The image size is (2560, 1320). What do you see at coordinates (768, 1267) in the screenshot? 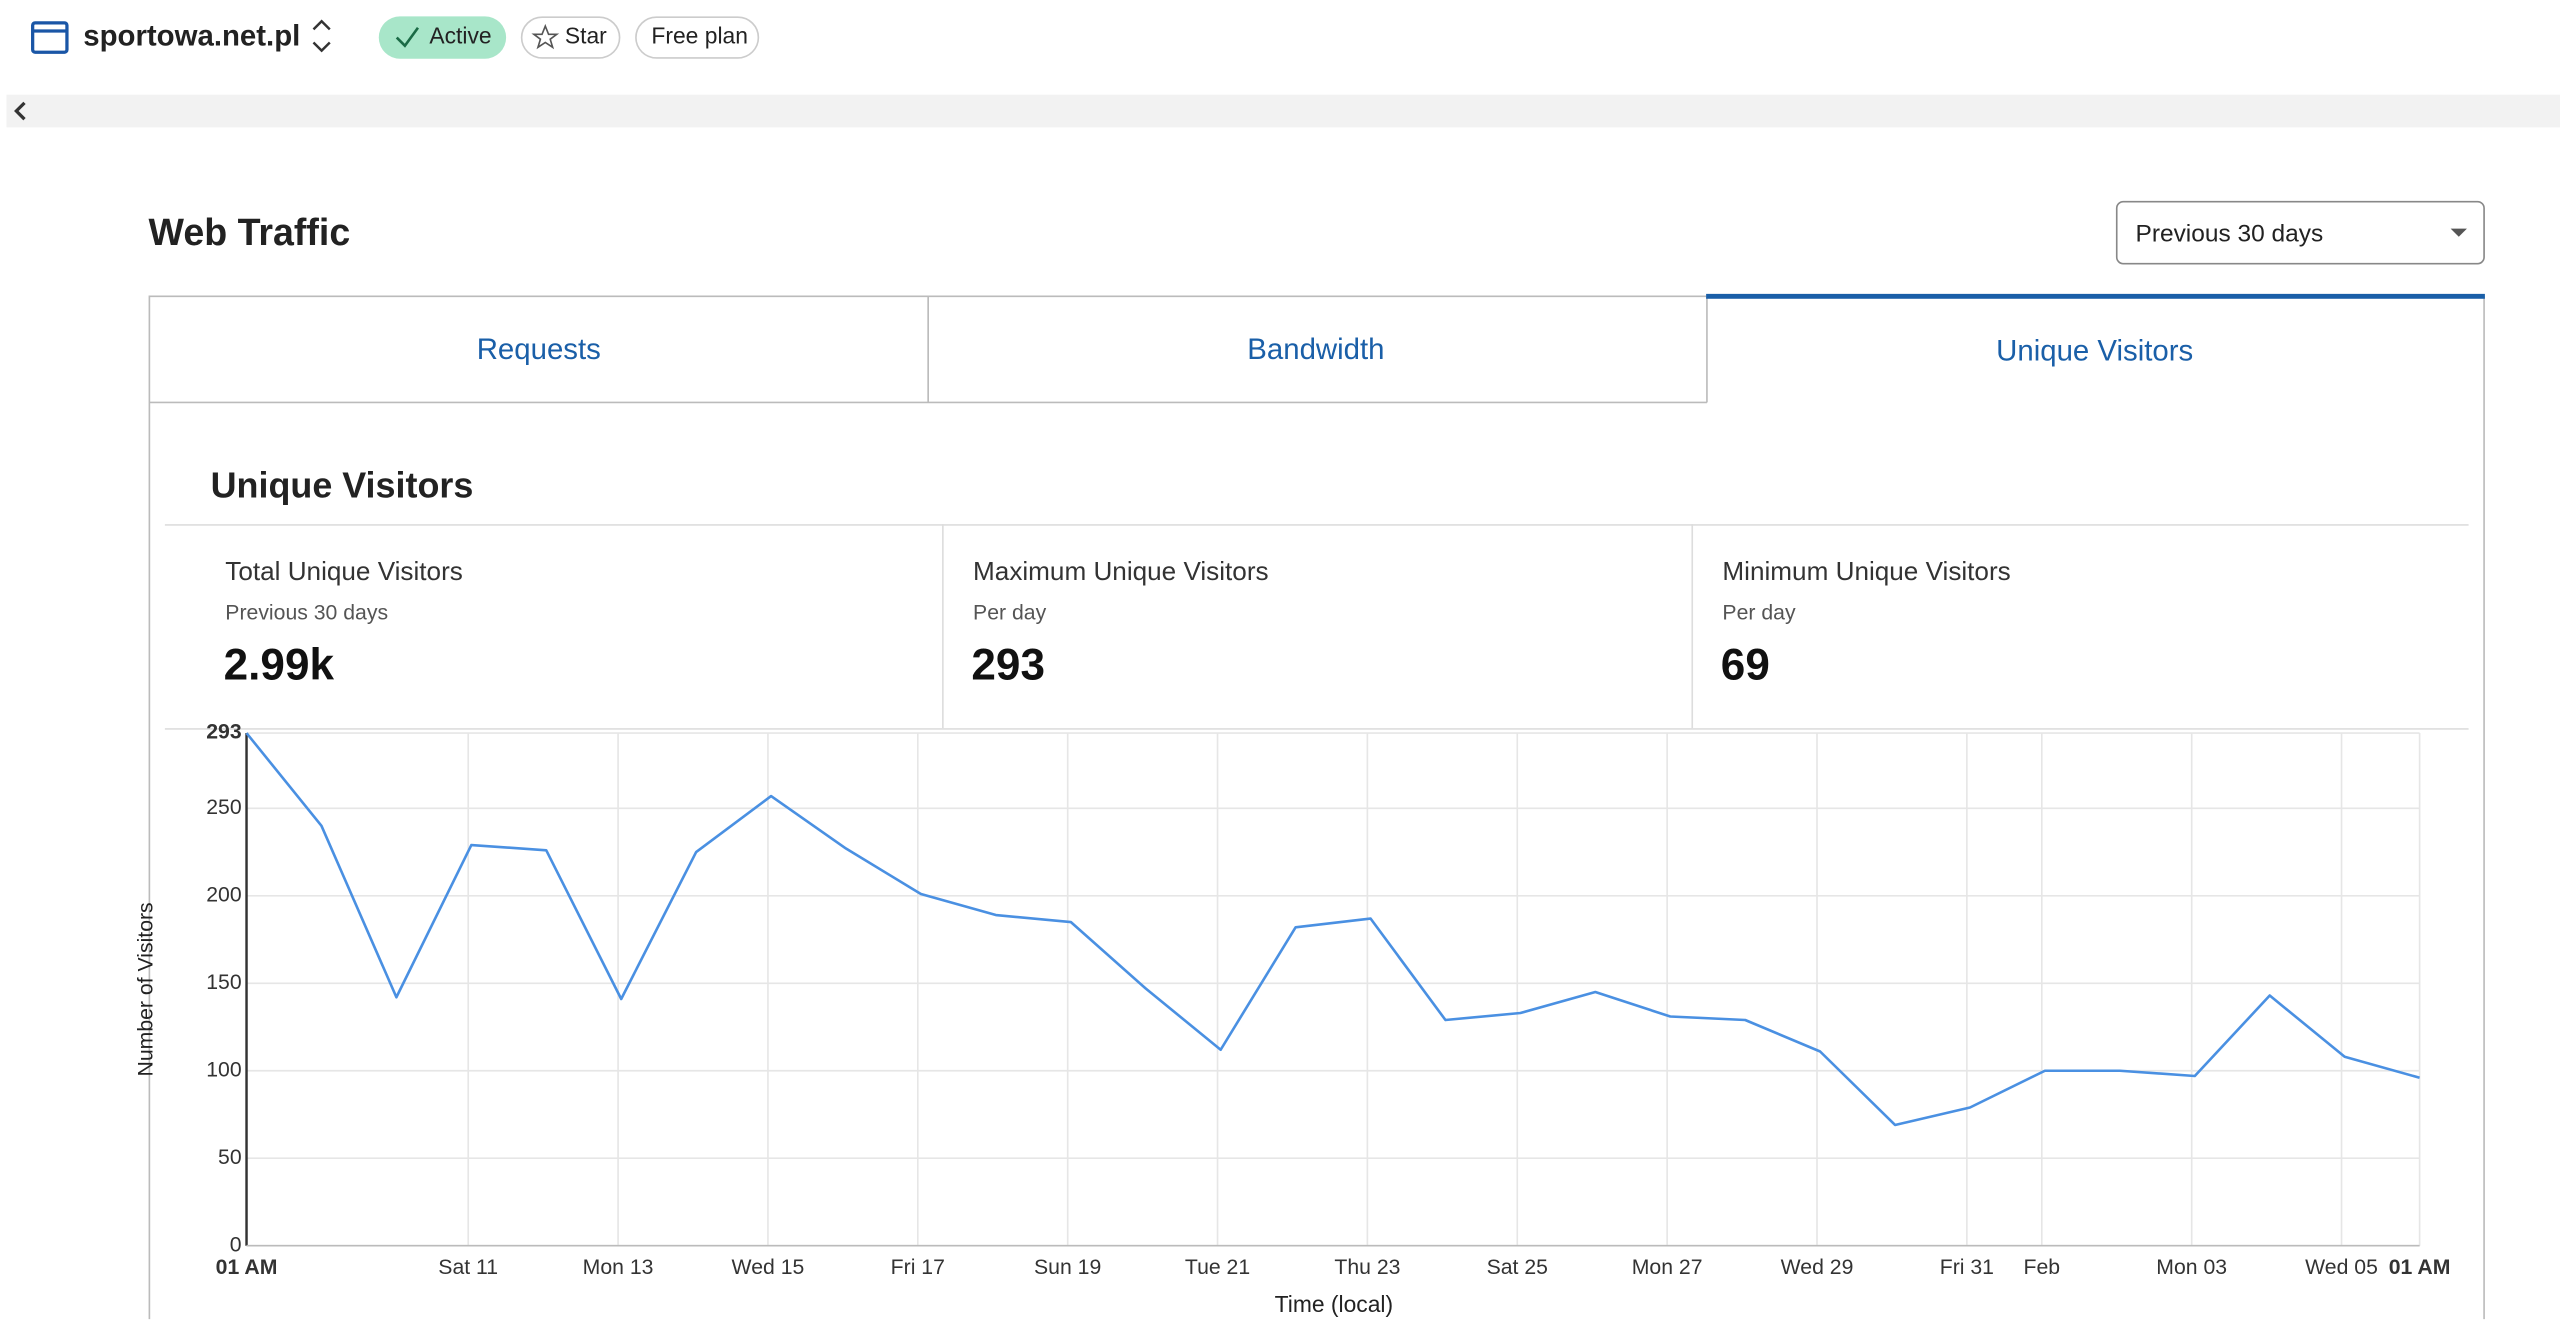
I see `x-tick-label: Wed 15` at bounding box center [768, 1267].